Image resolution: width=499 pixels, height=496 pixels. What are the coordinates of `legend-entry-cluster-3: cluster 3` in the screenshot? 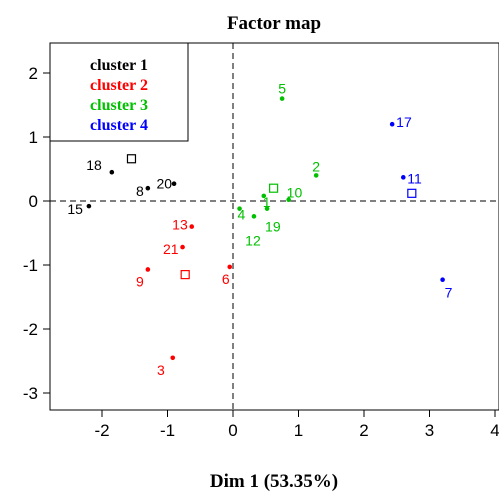 It's located at (119, 105).